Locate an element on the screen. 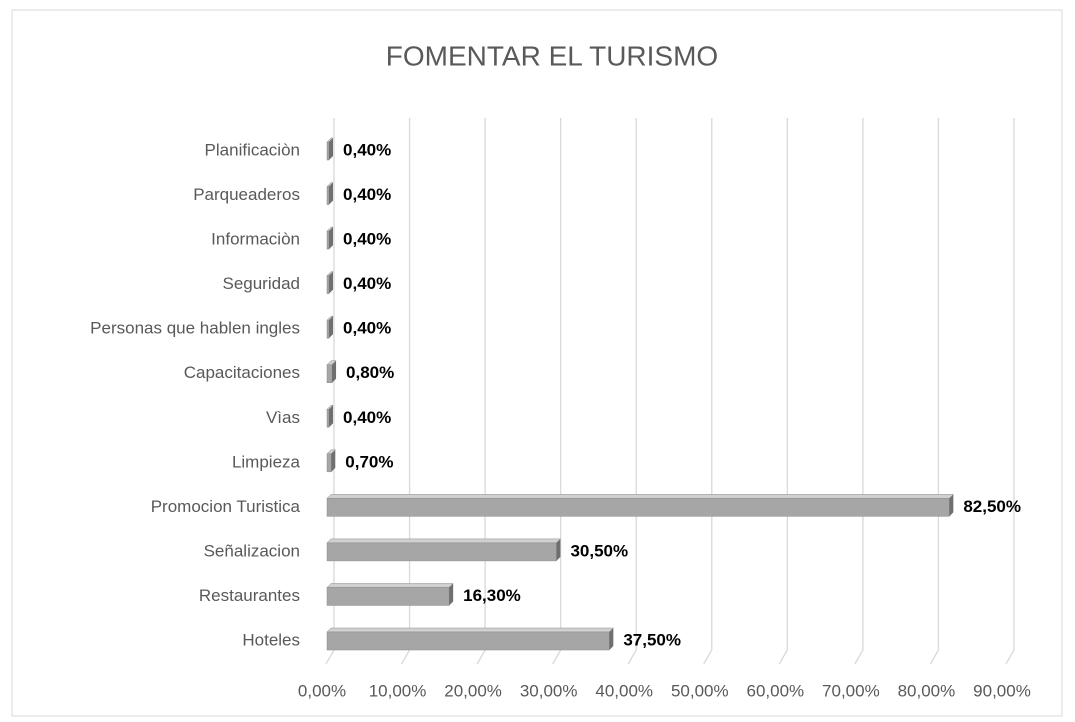  data-label: 37,50% is located at coordinates (652, 639).